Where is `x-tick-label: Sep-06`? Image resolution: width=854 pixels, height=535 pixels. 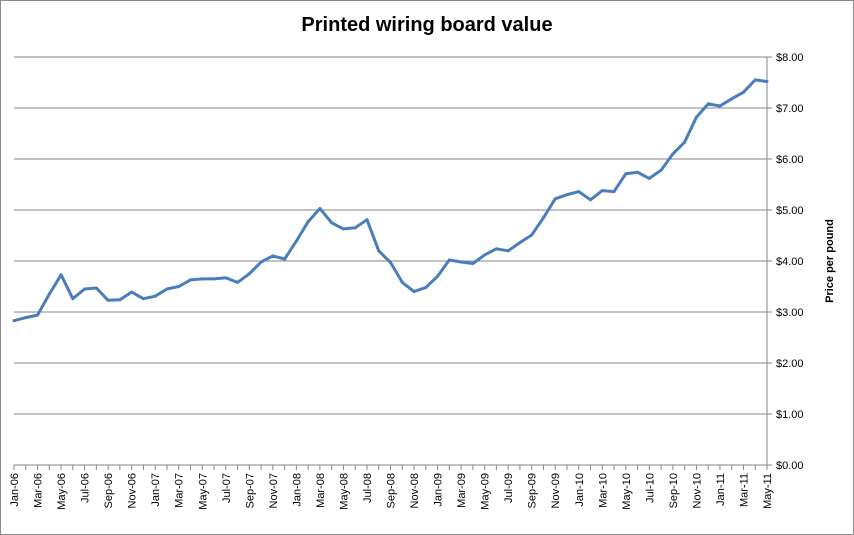 x-tick-label: Sep-06 is located at coordinates (109, 490).